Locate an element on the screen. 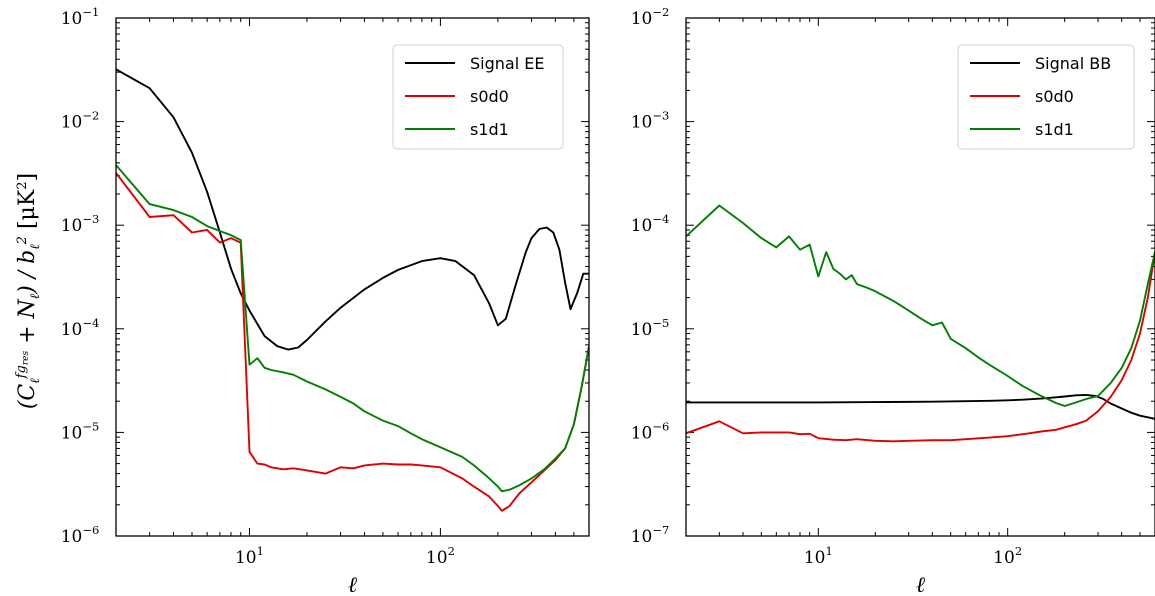  legend: Signal EE s0d0 s1d1 is located at coordinates (478, 97).